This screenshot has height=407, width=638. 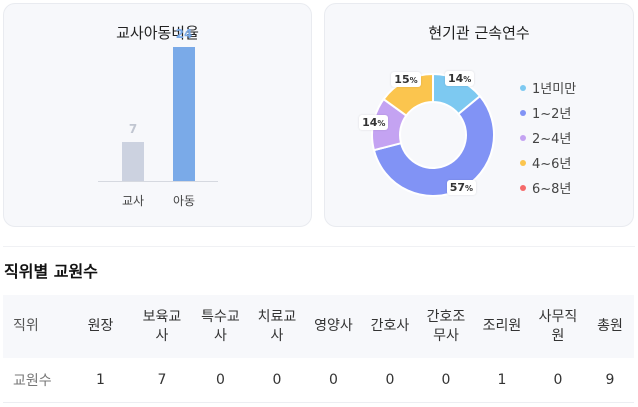 I want to click on table-row: 교원수 1 7 0 0 0 0 0 1 0 9, so click(x=318, y=380).